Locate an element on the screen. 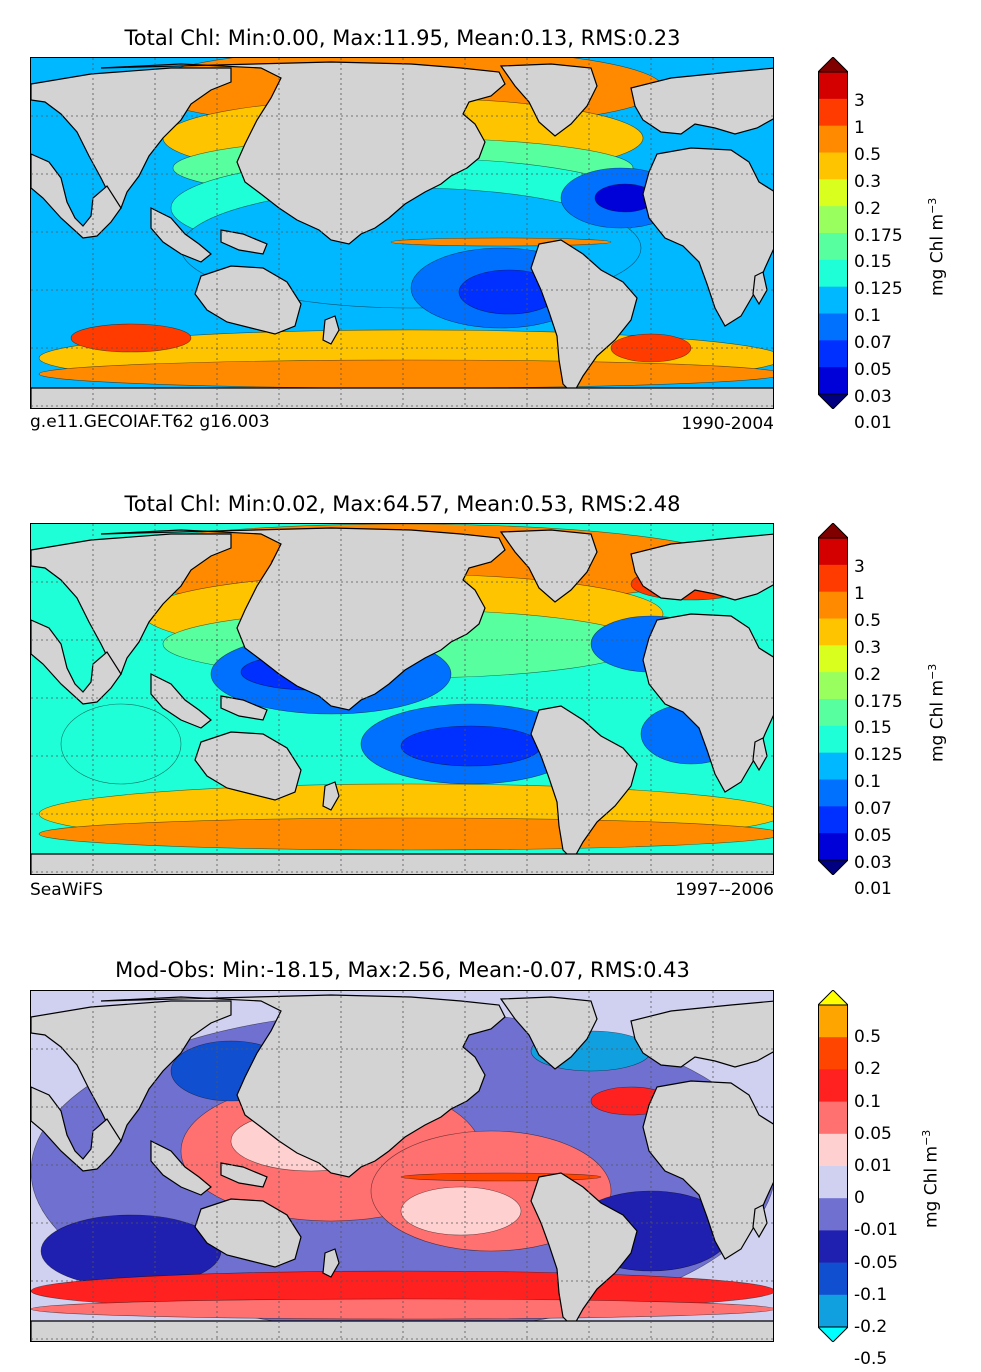 This screenshot has width=981, height=1372. panel-difference-colorbar-unit: mg Chl m−3 is located at coordinates (931, 1179).